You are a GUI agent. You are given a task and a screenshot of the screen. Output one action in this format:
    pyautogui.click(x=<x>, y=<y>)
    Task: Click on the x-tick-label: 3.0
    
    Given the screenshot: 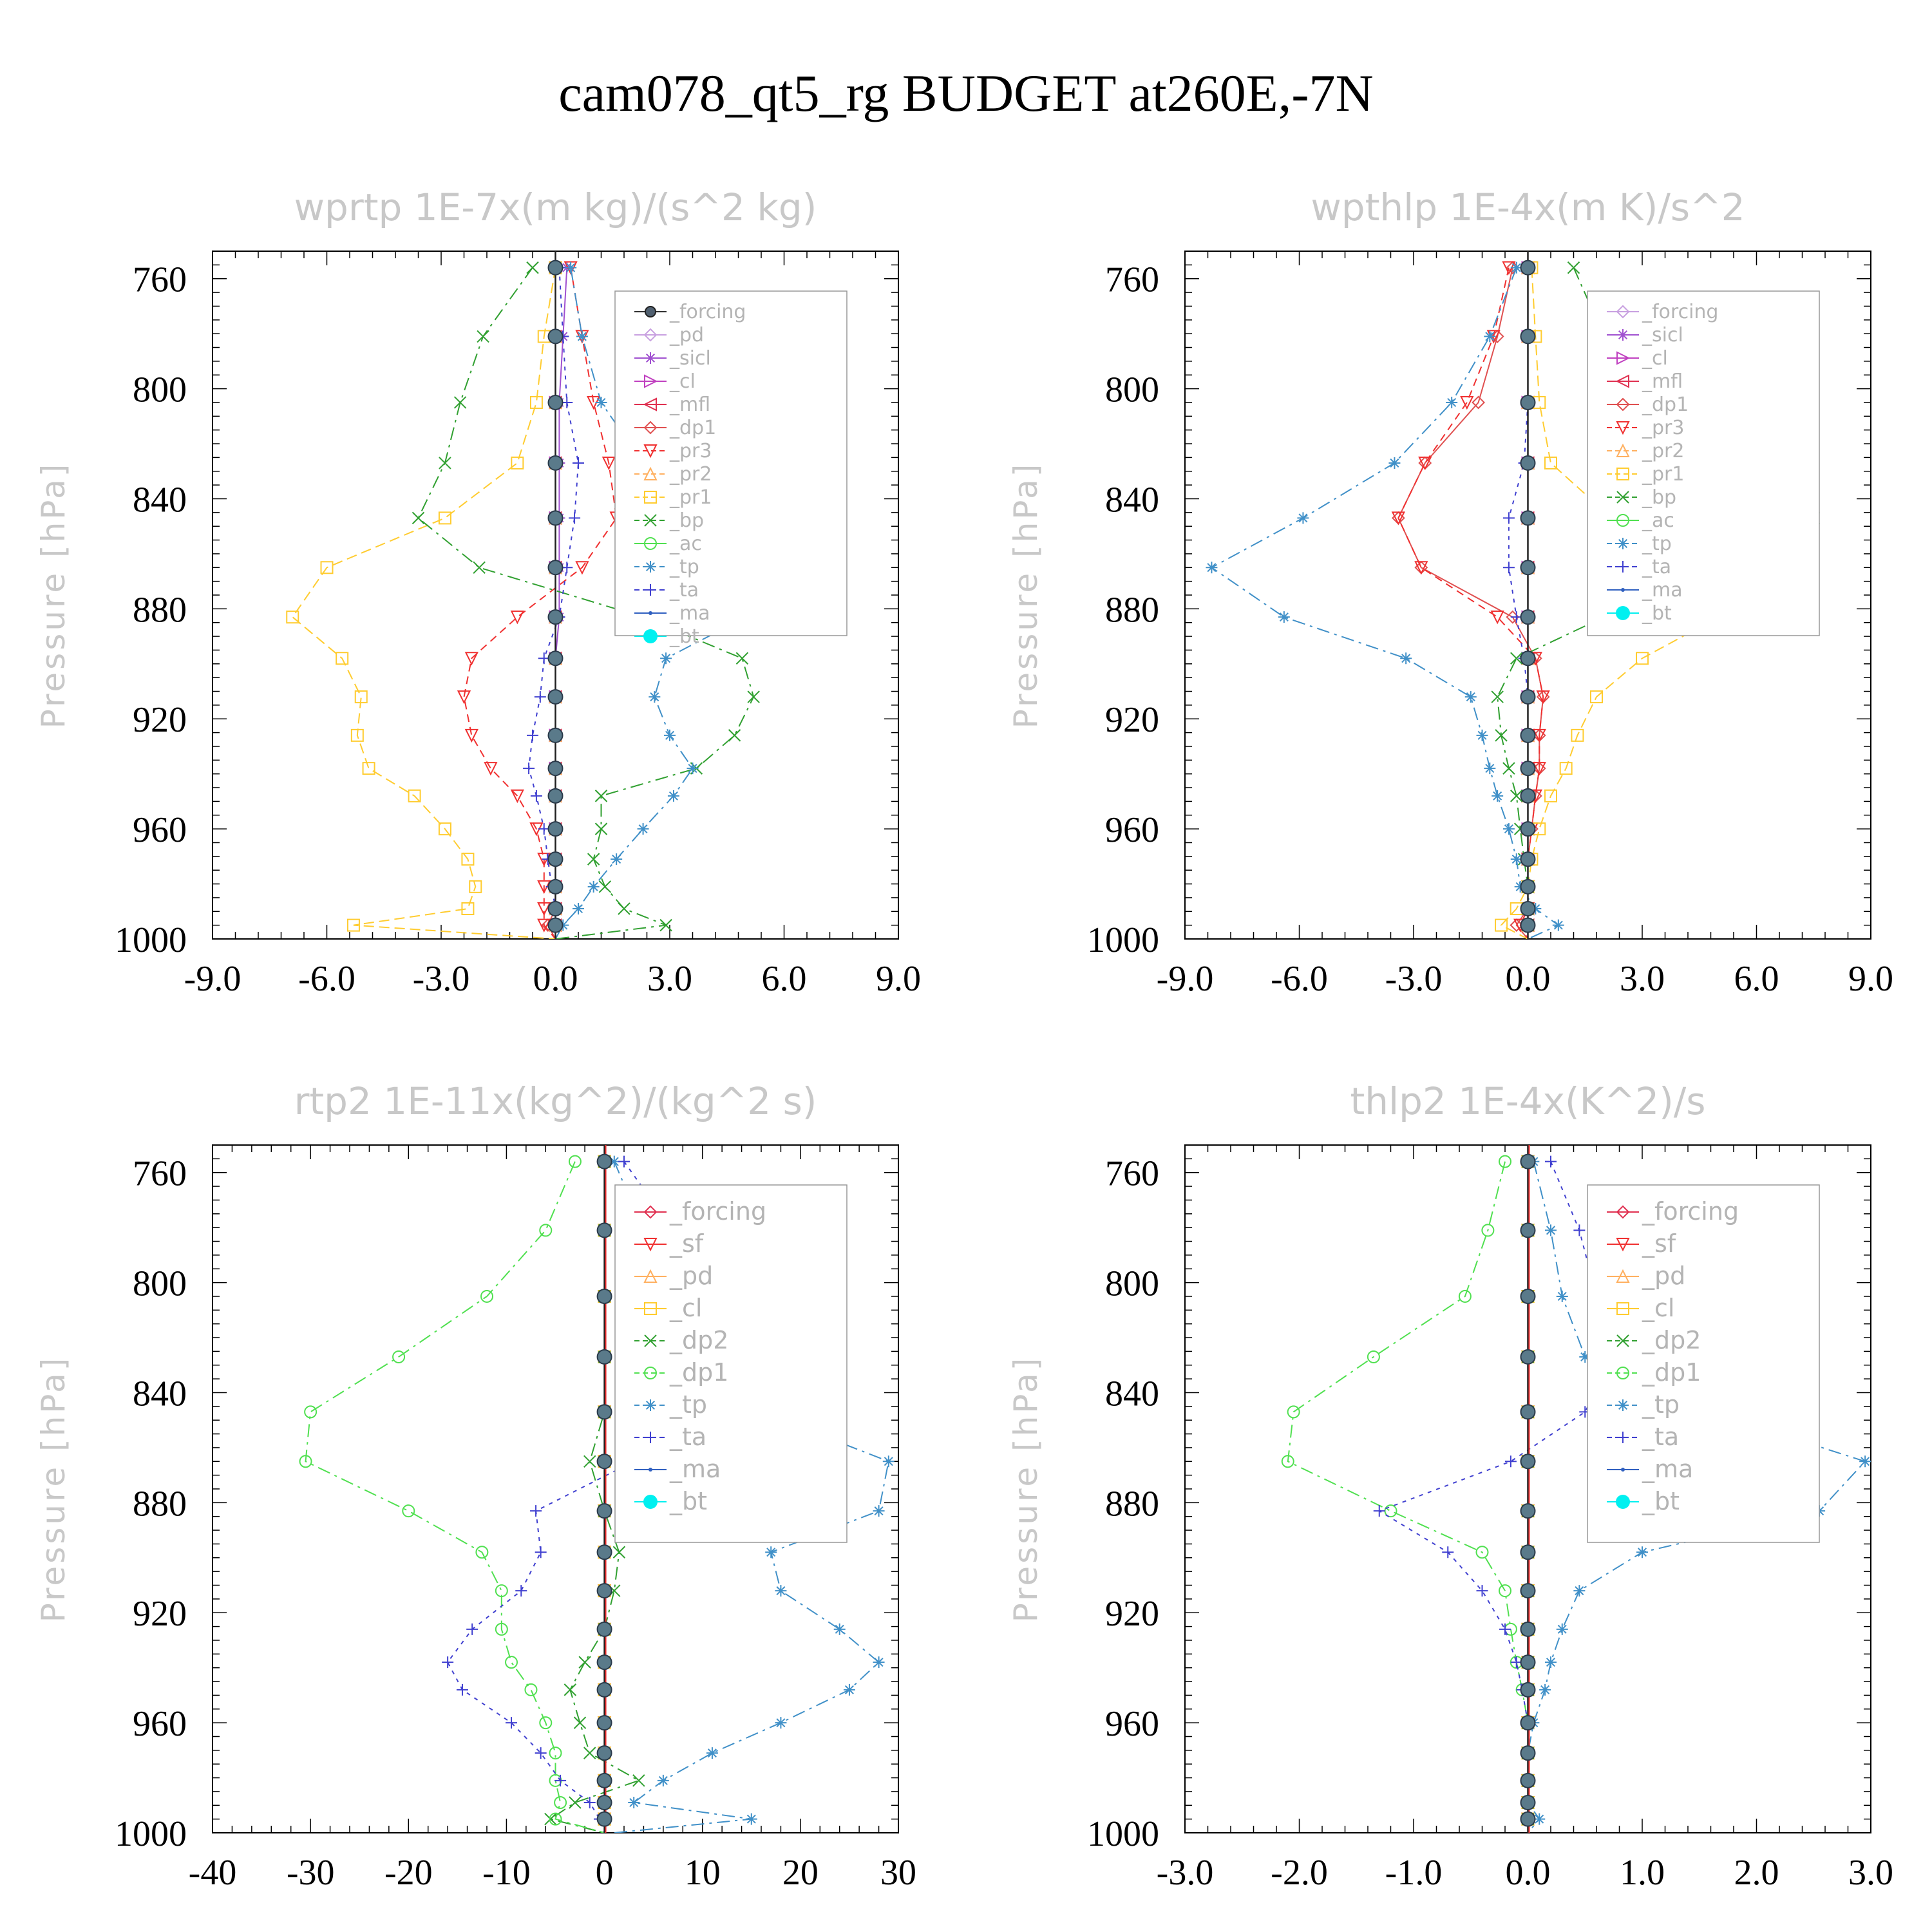 What is the action you would take?
    pyautogui.click(x=669, y=979)
    